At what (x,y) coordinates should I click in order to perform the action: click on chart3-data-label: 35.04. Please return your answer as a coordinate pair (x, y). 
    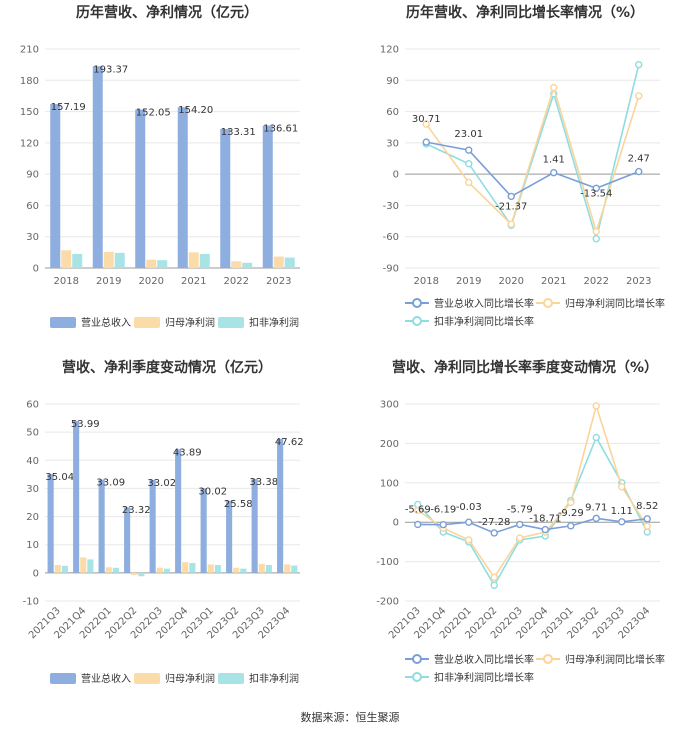
    Looking at the image, I should click on (59, 477).